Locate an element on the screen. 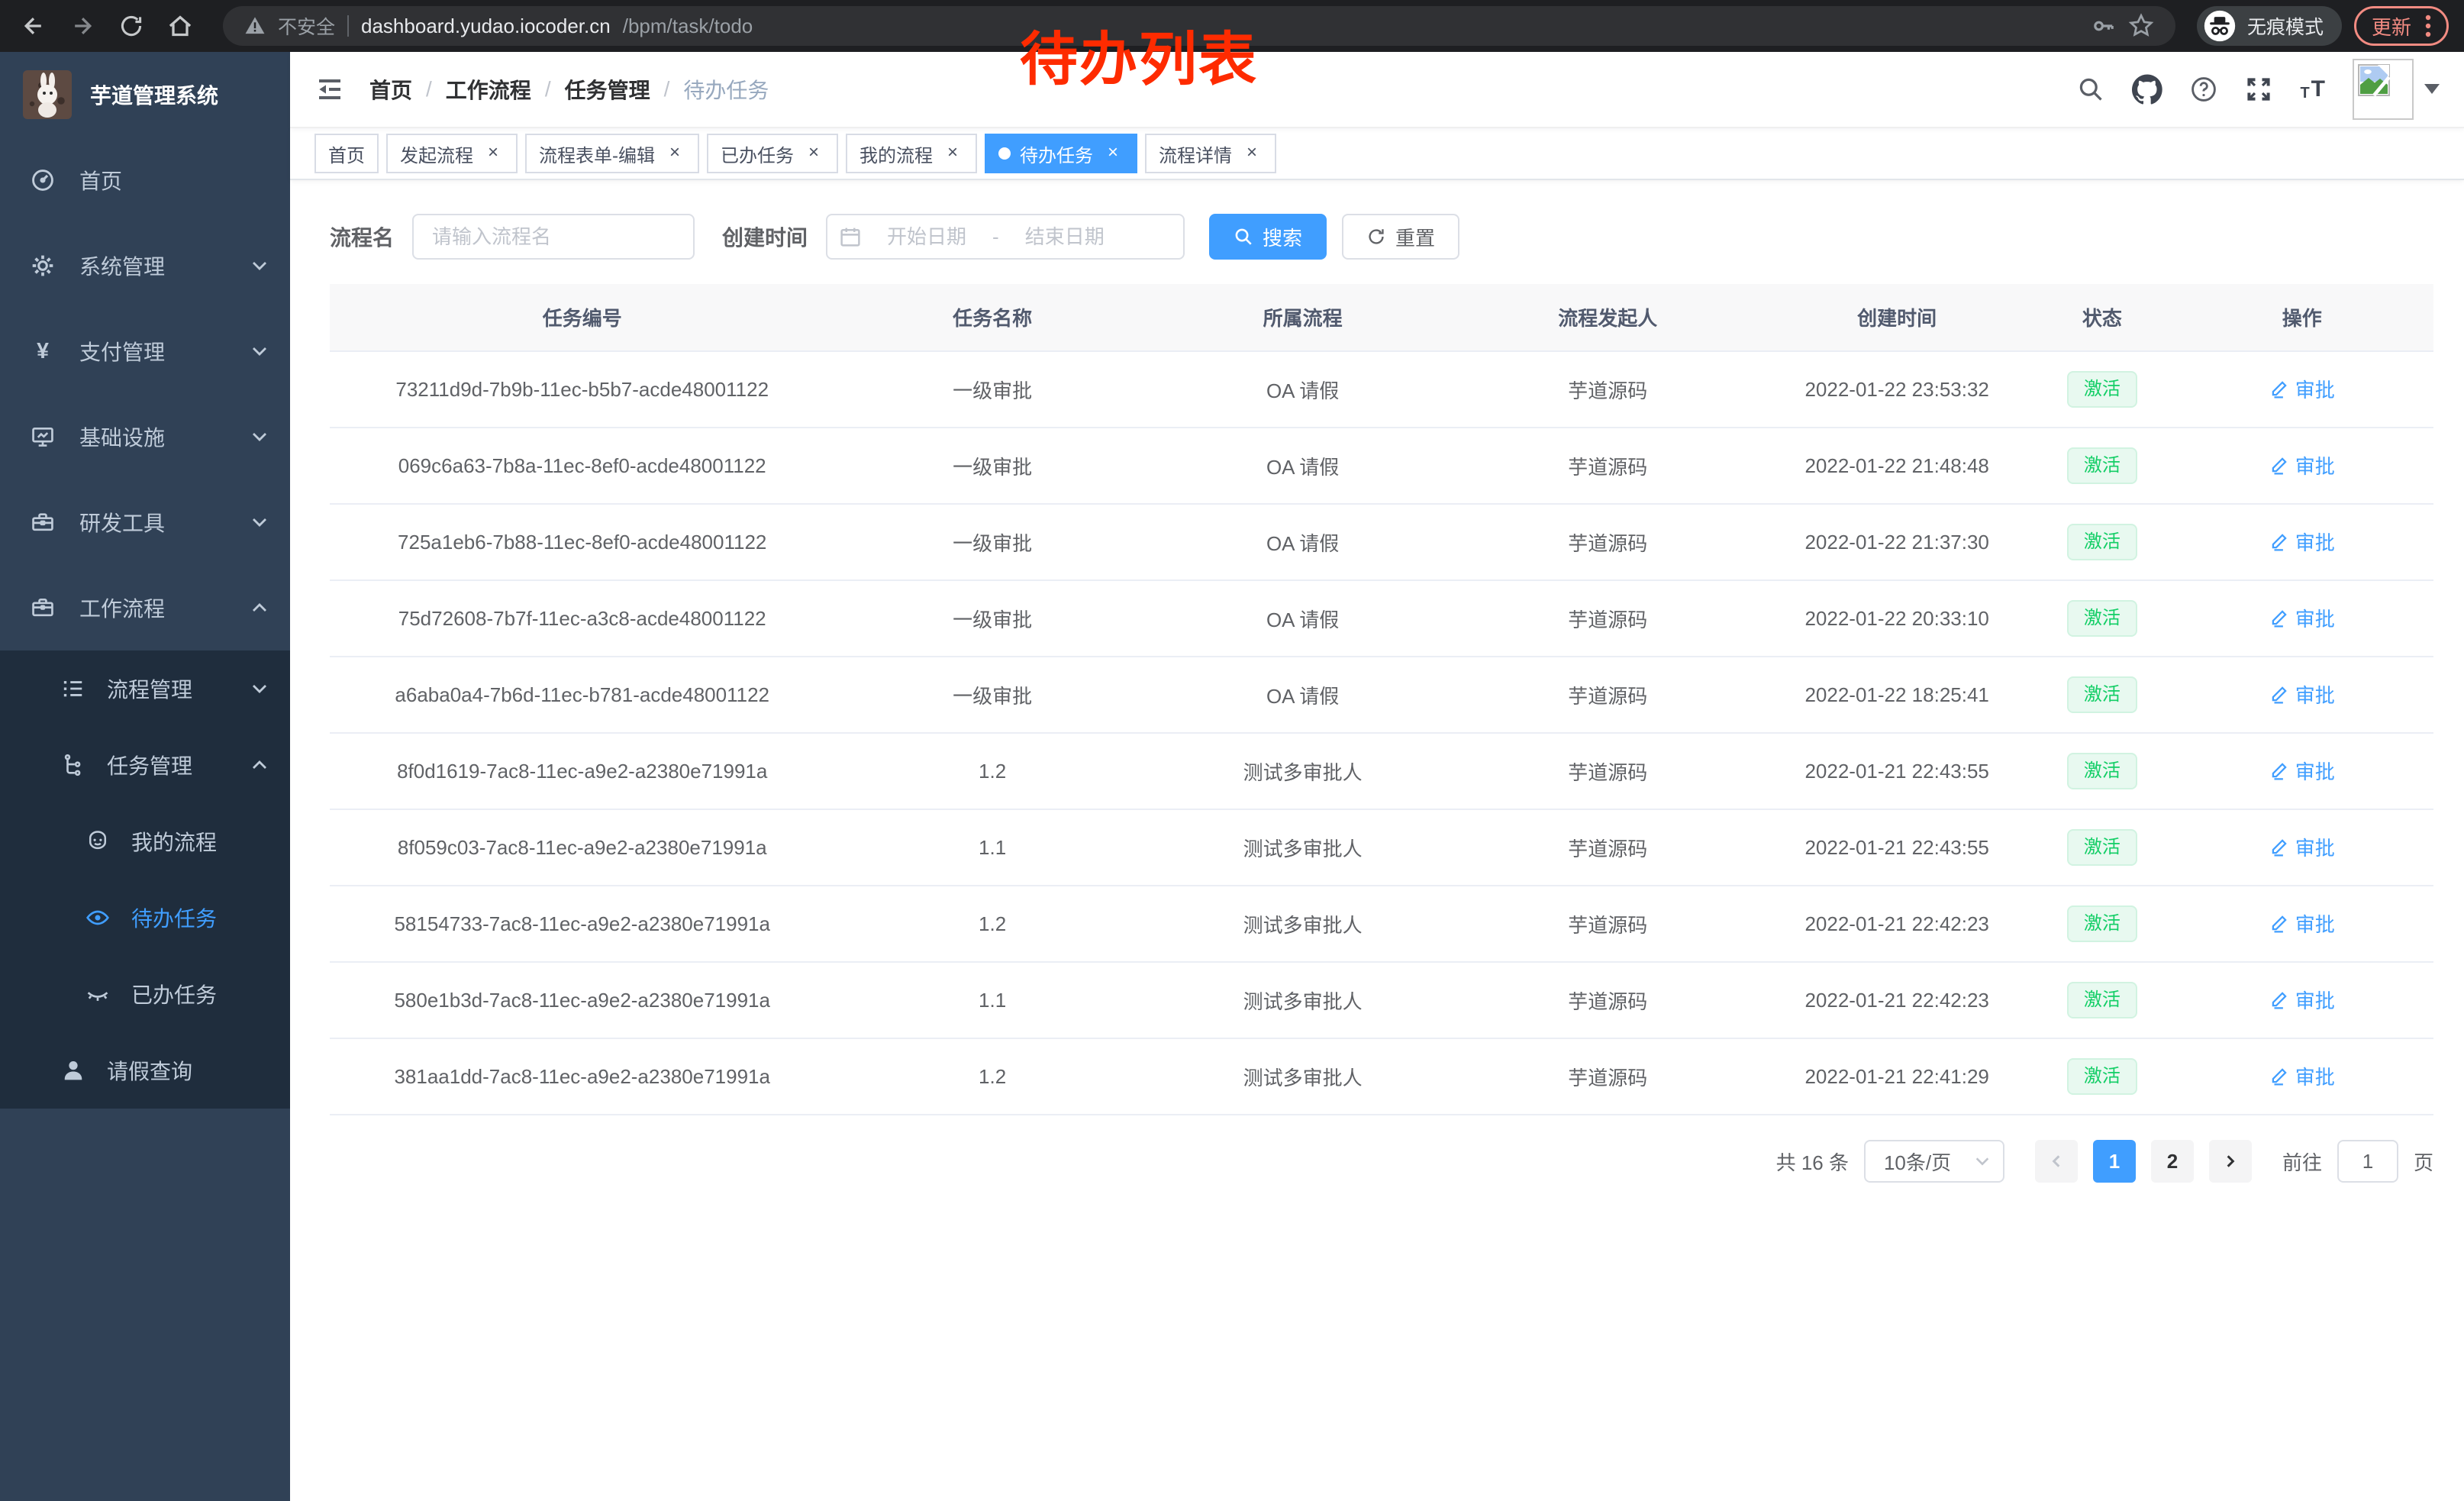 The height and width of the screenshot is (1501, 2464). start-date-input is located at coordinates (927, 236).